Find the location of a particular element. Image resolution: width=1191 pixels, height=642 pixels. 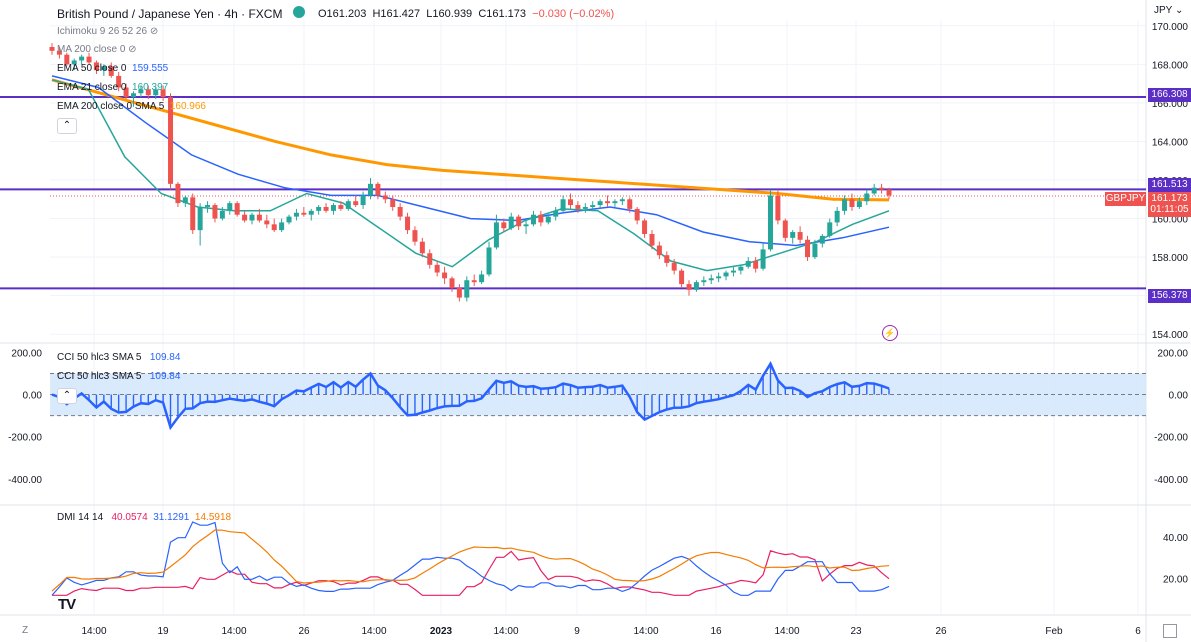

cci-tick-left: 0.00 is located at coordinates (33, 396).